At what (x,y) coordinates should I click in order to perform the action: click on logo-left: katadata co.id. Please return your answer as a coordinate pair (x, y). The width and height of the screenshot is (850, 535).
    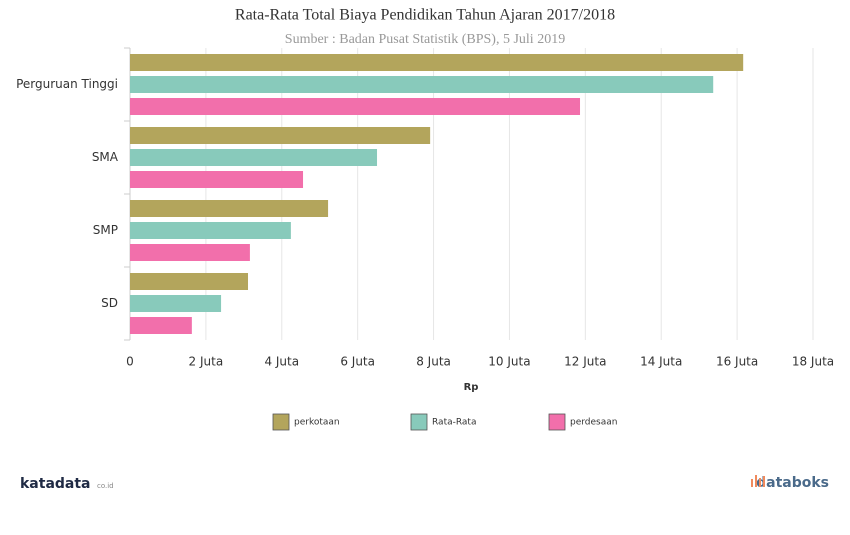
    Looking at the image, I should click on (67, 484).